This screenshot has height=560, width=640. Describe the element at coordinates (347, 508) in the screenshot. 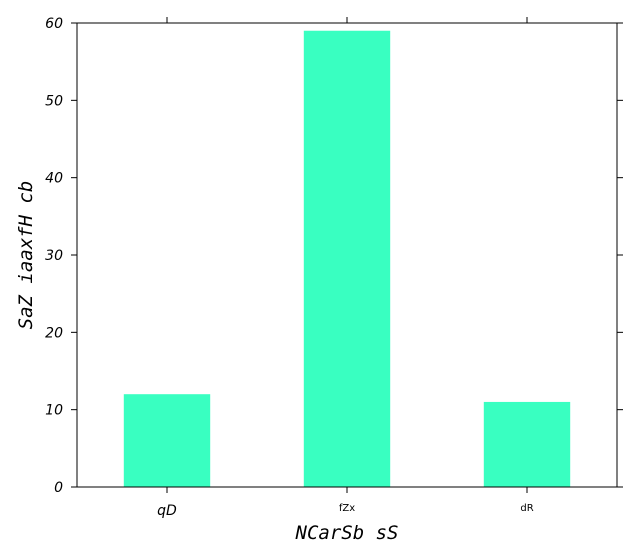

I see `x-tick-label-fZx: fZx` at that location.